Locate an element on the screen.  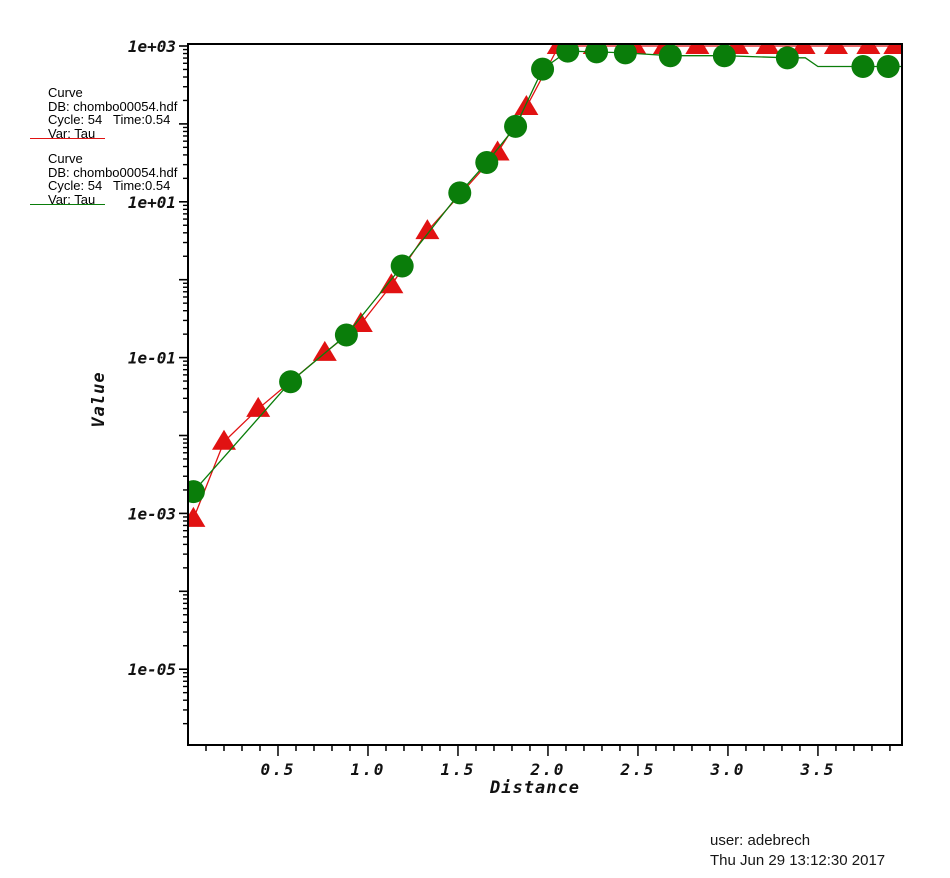
x-axis-title: Distance is located at coordinates (534, 788).